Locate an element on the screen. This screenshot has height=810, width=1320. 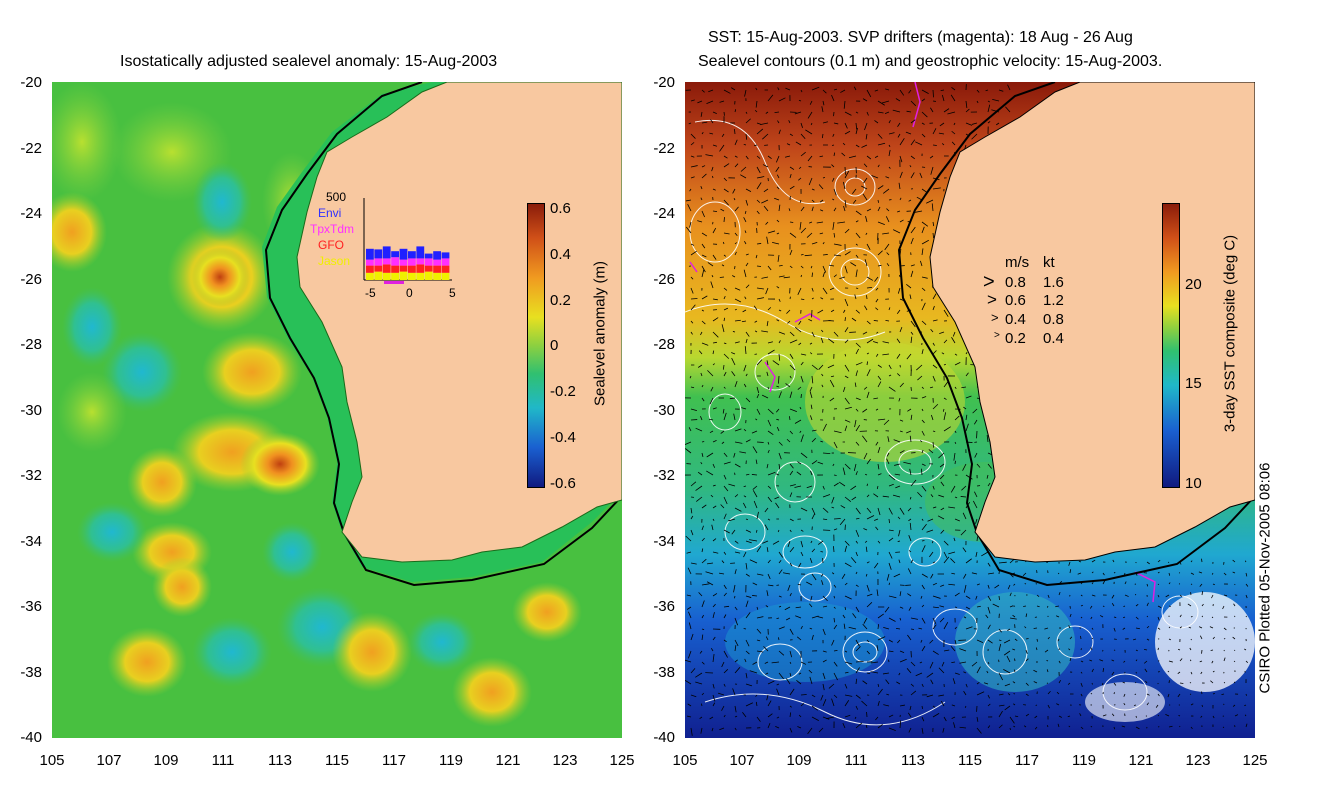
inset-bar-jason is located at coordinates (403, 275).